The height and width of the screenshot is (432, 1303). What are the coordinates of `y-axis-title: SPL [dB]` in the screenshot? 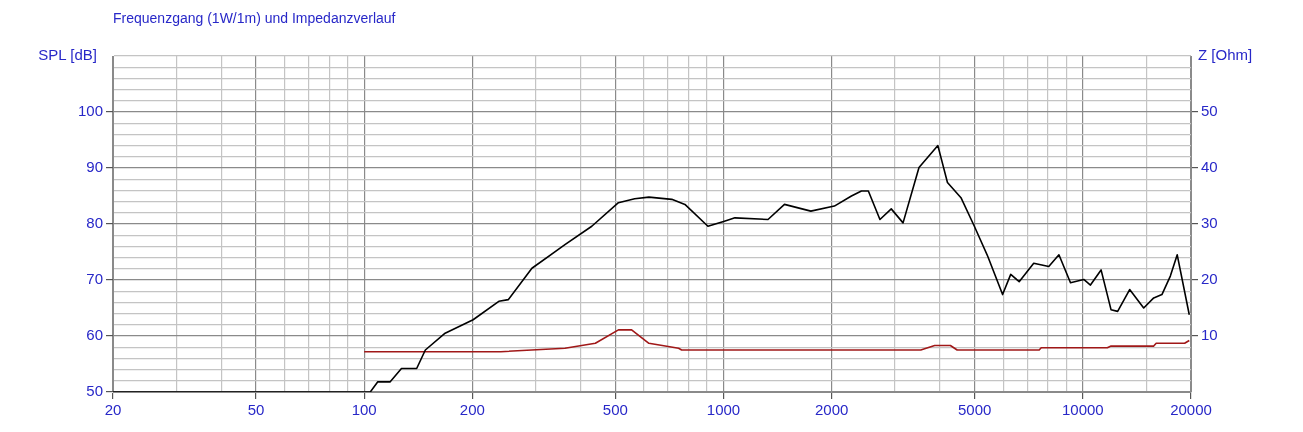 It's located at (67, 54).